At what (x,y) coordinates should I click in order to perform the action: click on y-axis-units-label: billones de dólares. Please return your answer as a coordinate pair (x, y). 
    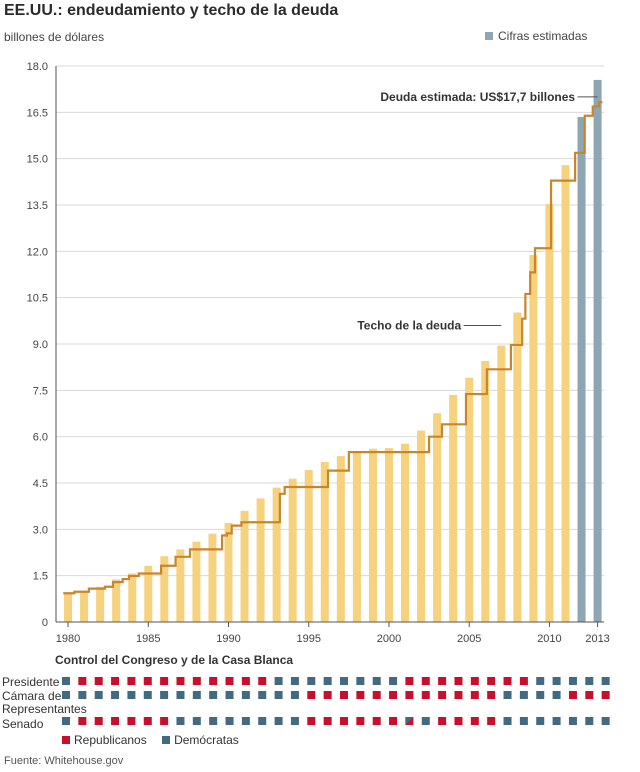
    Looking at the image, I should click on (54, 37).